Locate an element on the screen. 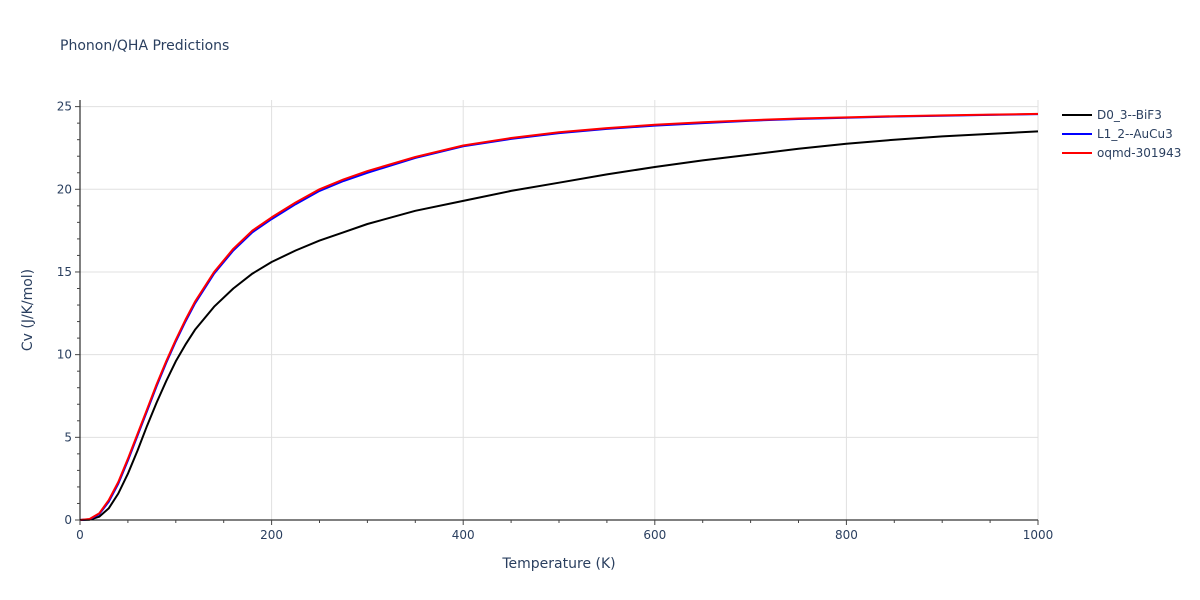 The height and width of the screenshot is (600, 1200). x-tick-label: 400 is located at coordinates (463, 535).